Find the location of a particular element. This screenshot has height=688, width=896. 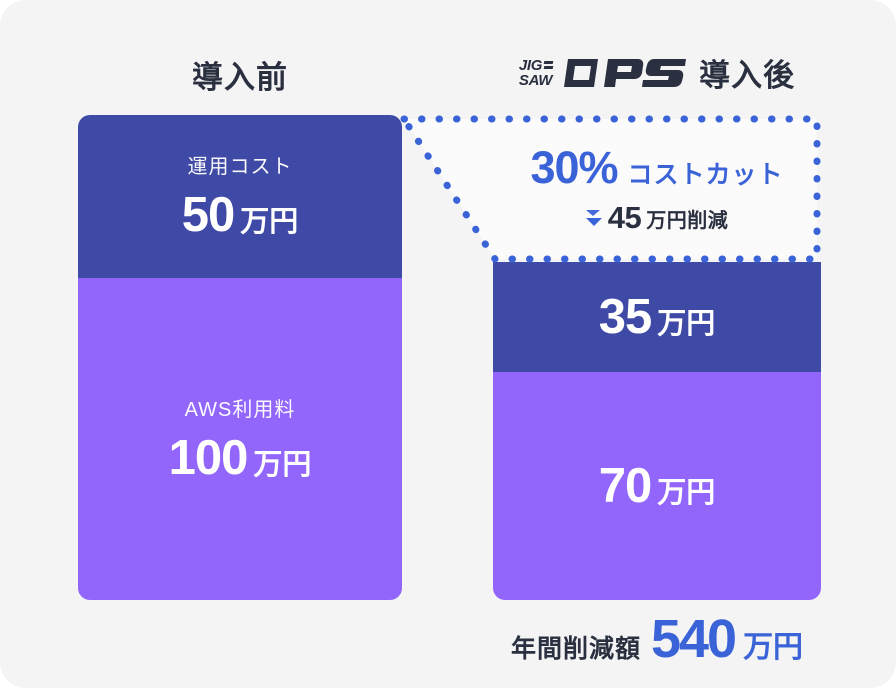

bar-after-segment-ops: 35 万円 is located at coordinates (657, 317).